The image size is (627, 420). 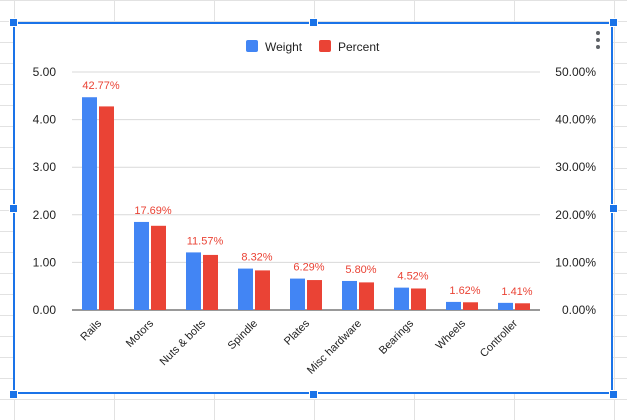 What do you see at coordinates (153, 211) in the screenshot?
I see `data-label: 17.69%` at bounding box center [153, 211].